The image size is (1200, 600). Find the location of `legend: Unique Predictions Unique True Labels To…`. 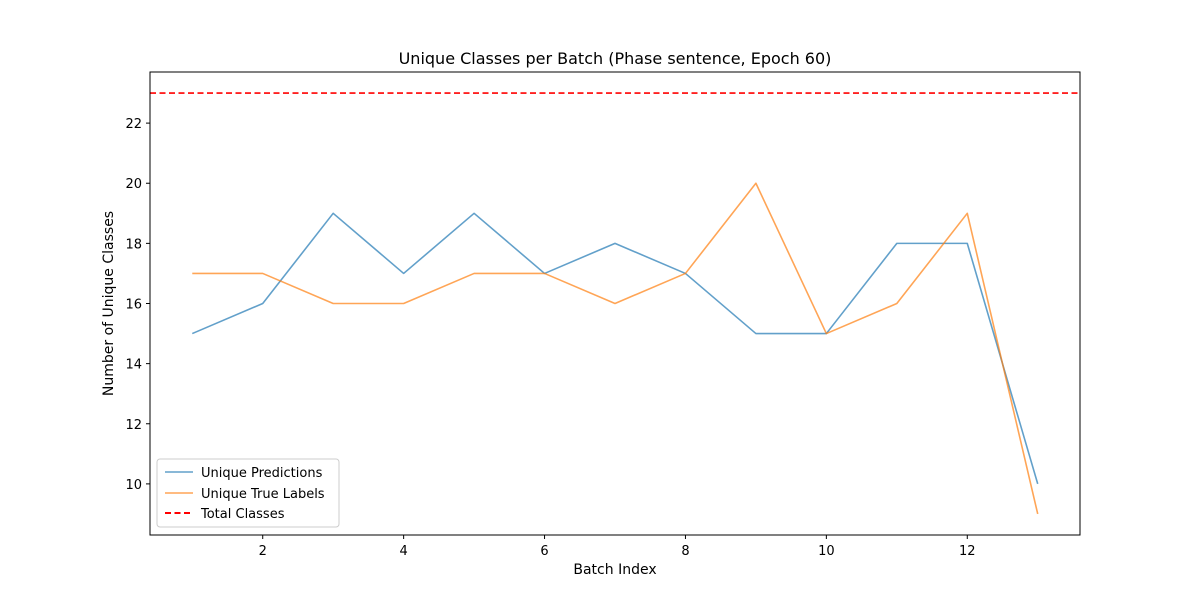

legend: Unique Predictions Unique True Labels To… is located at coordinates (248, 493).